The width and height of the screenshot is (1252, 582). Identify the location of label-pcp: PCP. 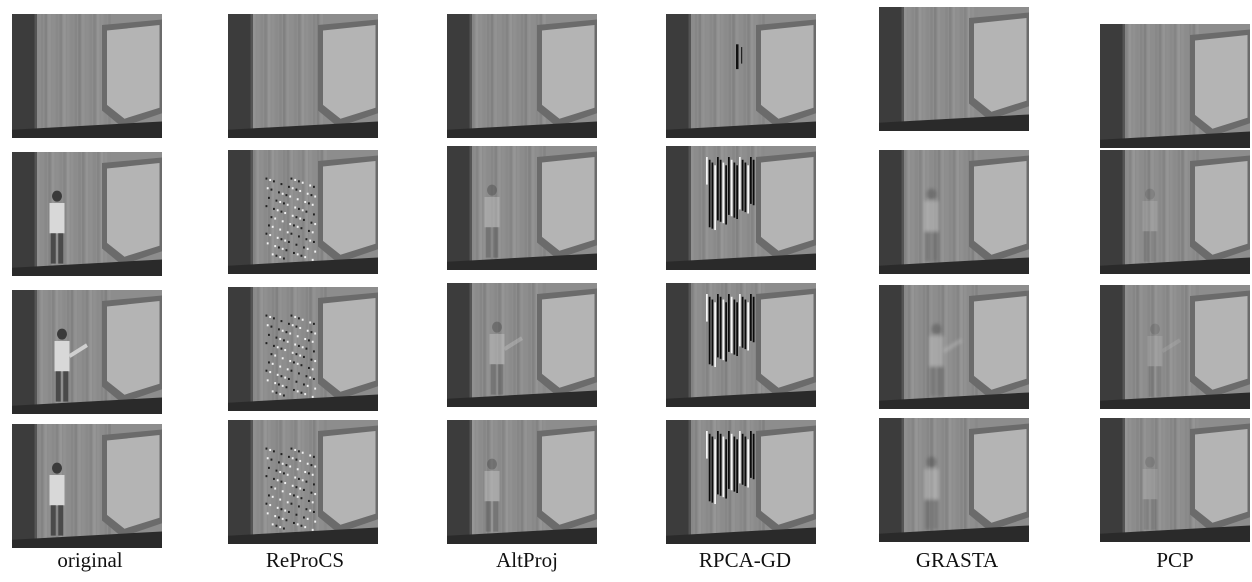
(1175, 560).